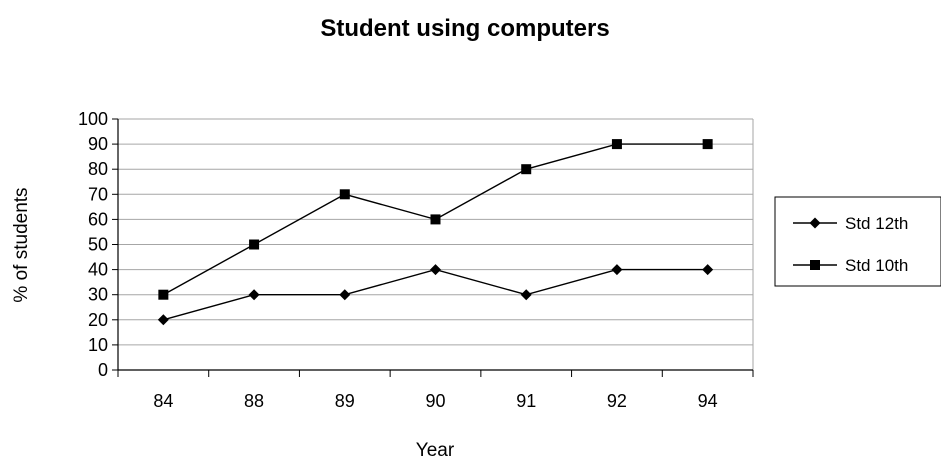  I want to click on chart-title: Student using computers, so click(464, 28).